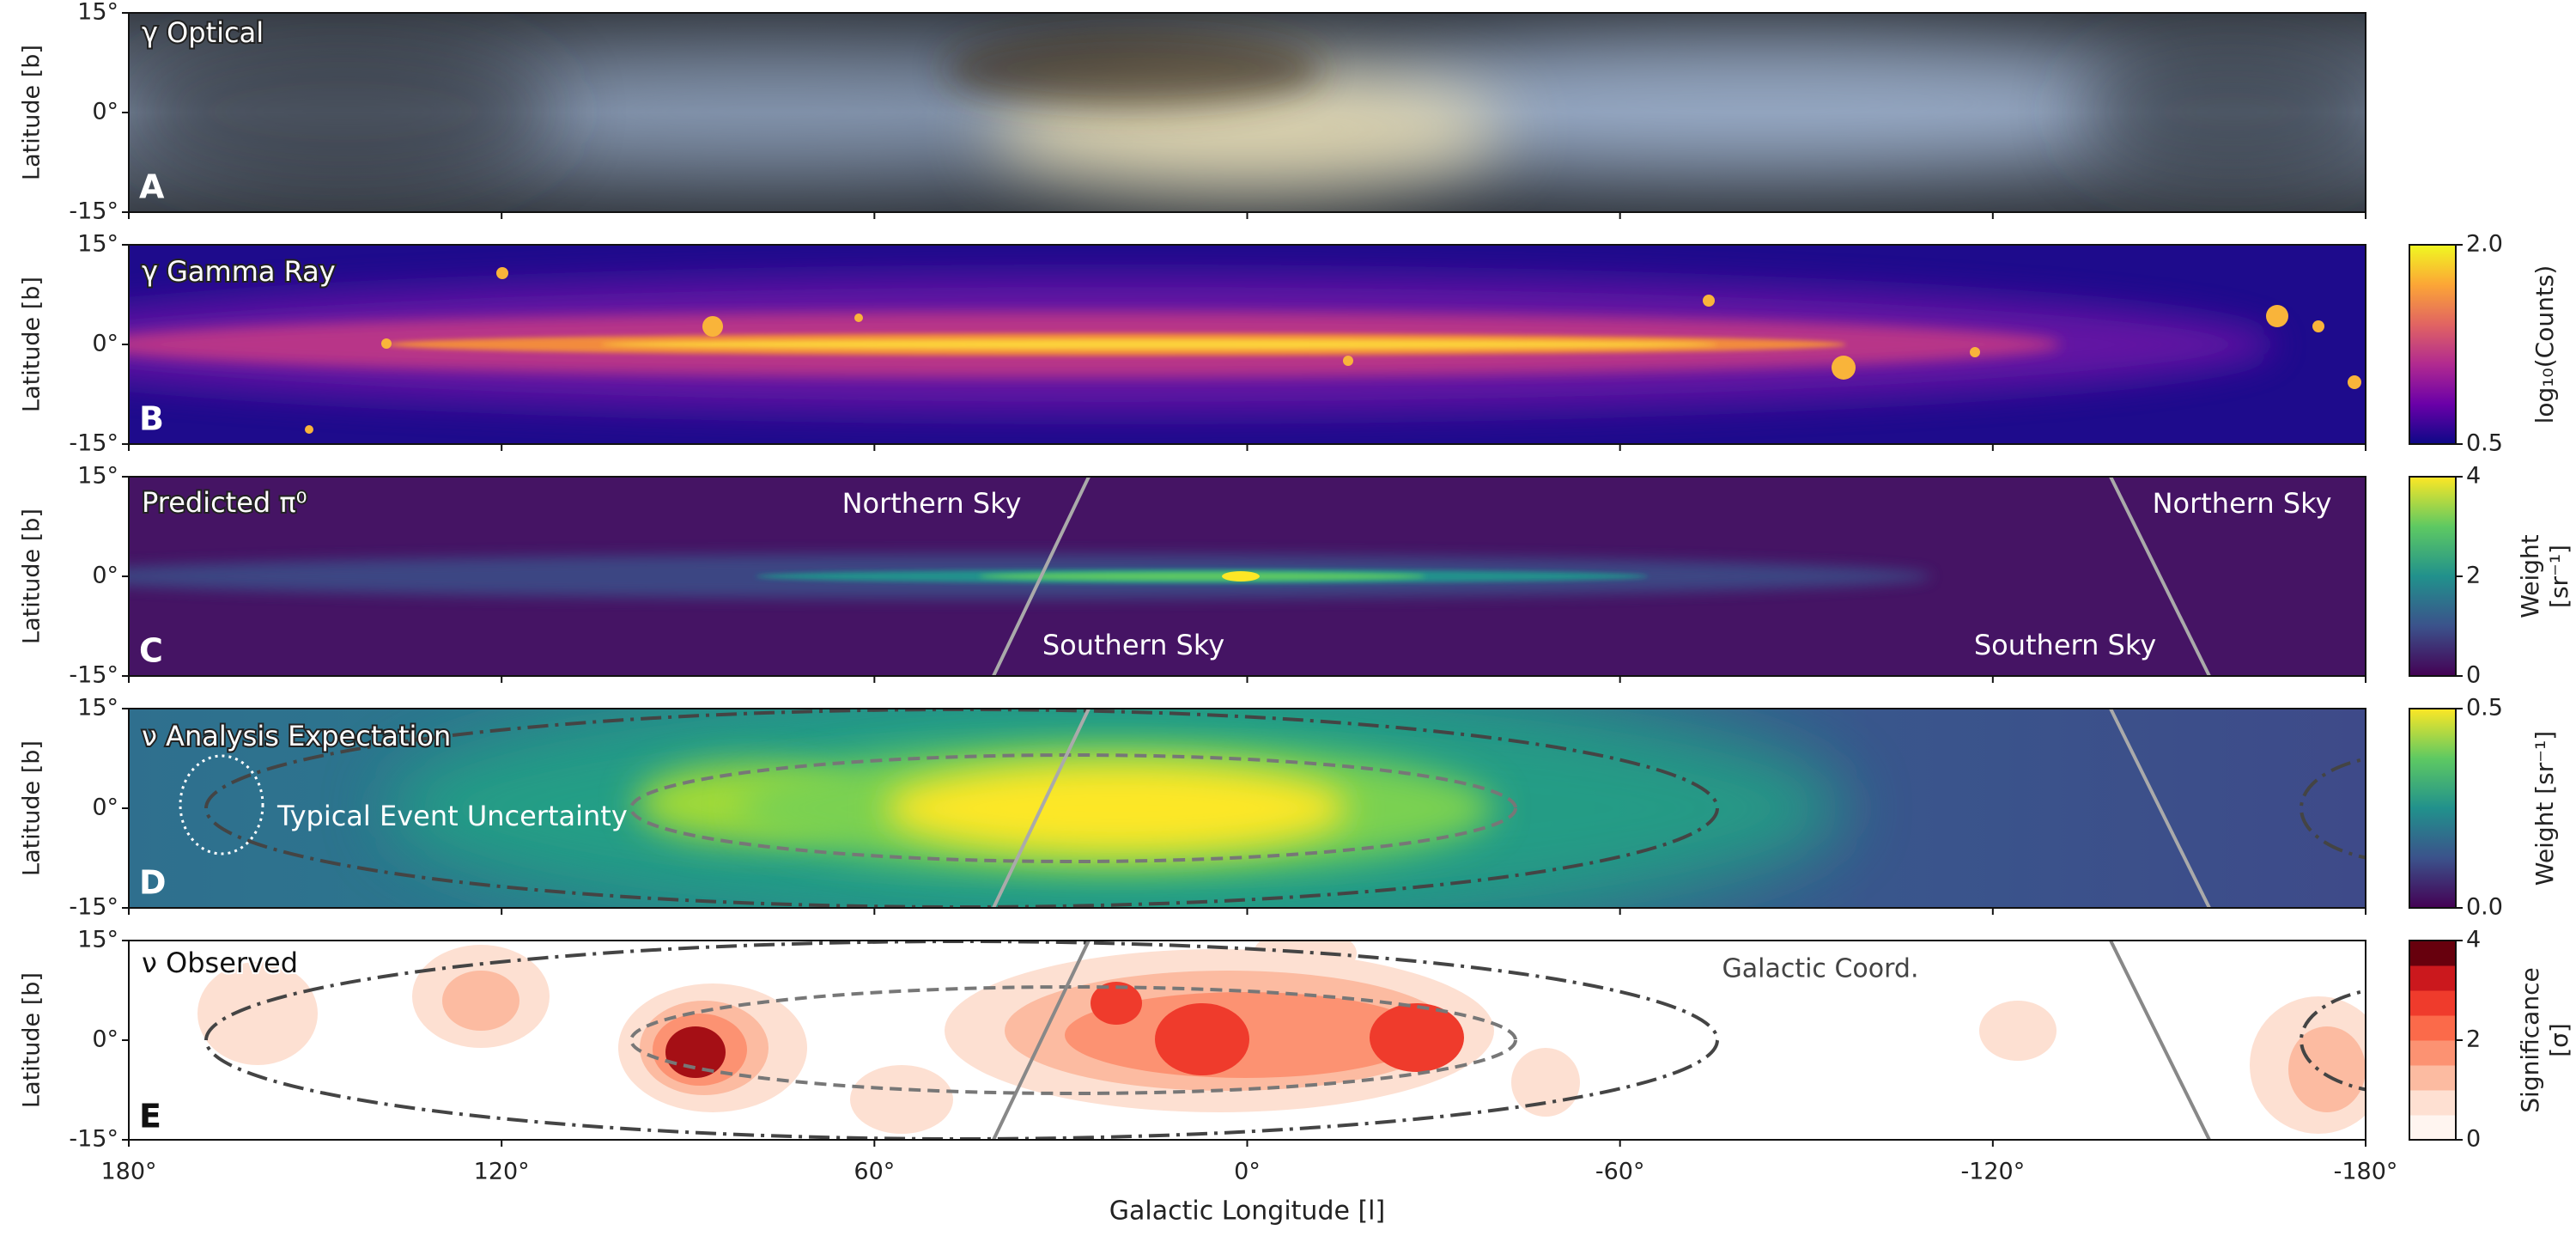  I want to click on x-tick-label: -120°, so click(1992, 1172).